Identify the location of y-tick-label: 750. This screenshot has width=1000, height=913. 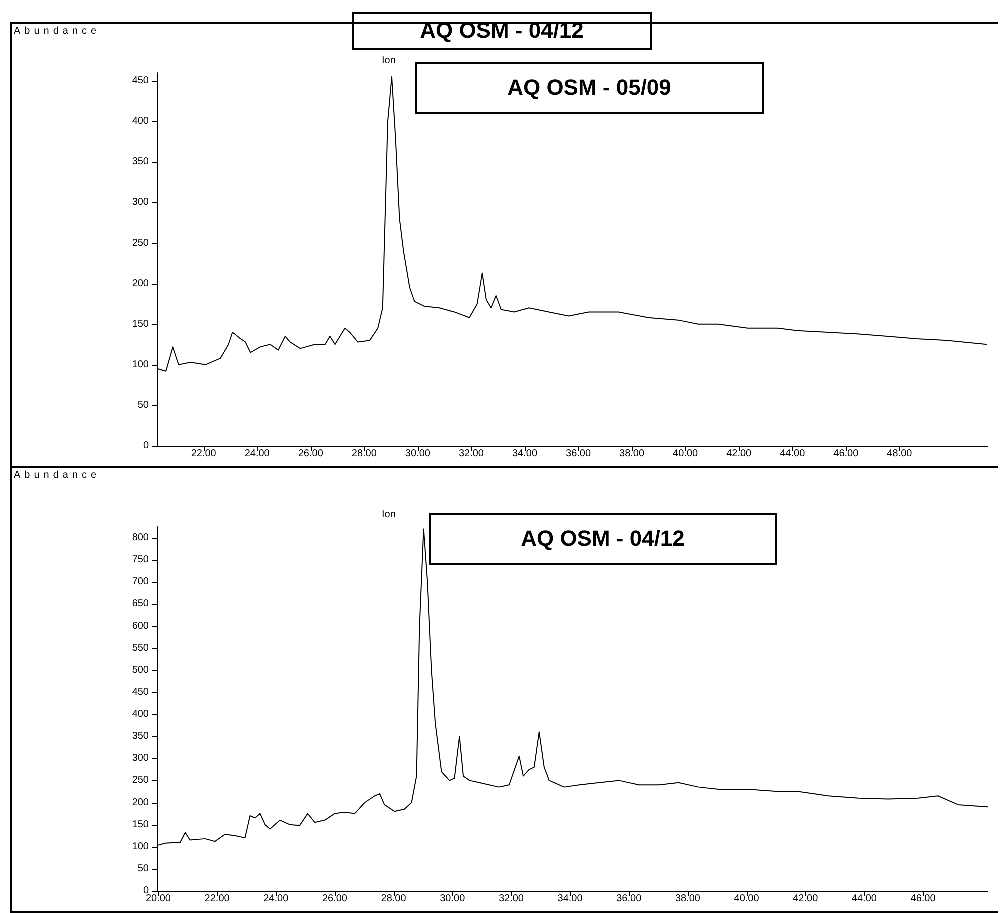
(141, 560).